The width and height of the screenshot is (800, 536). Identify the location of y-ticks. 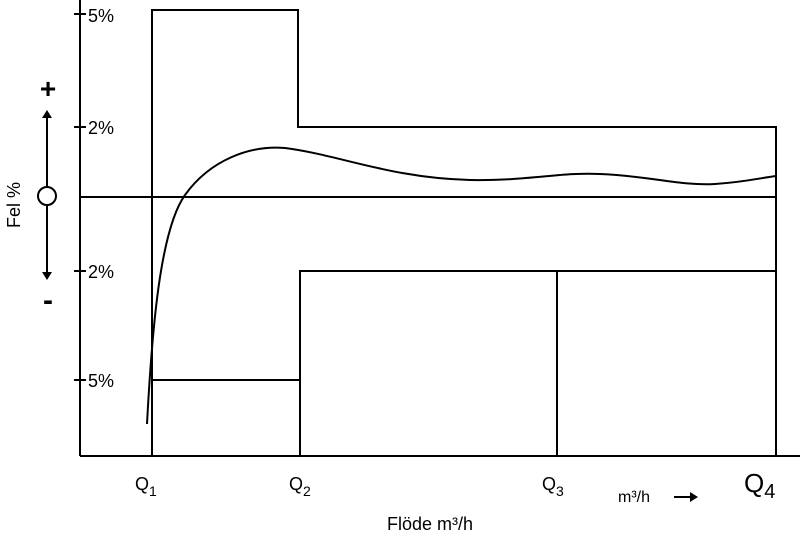
(80, 197).